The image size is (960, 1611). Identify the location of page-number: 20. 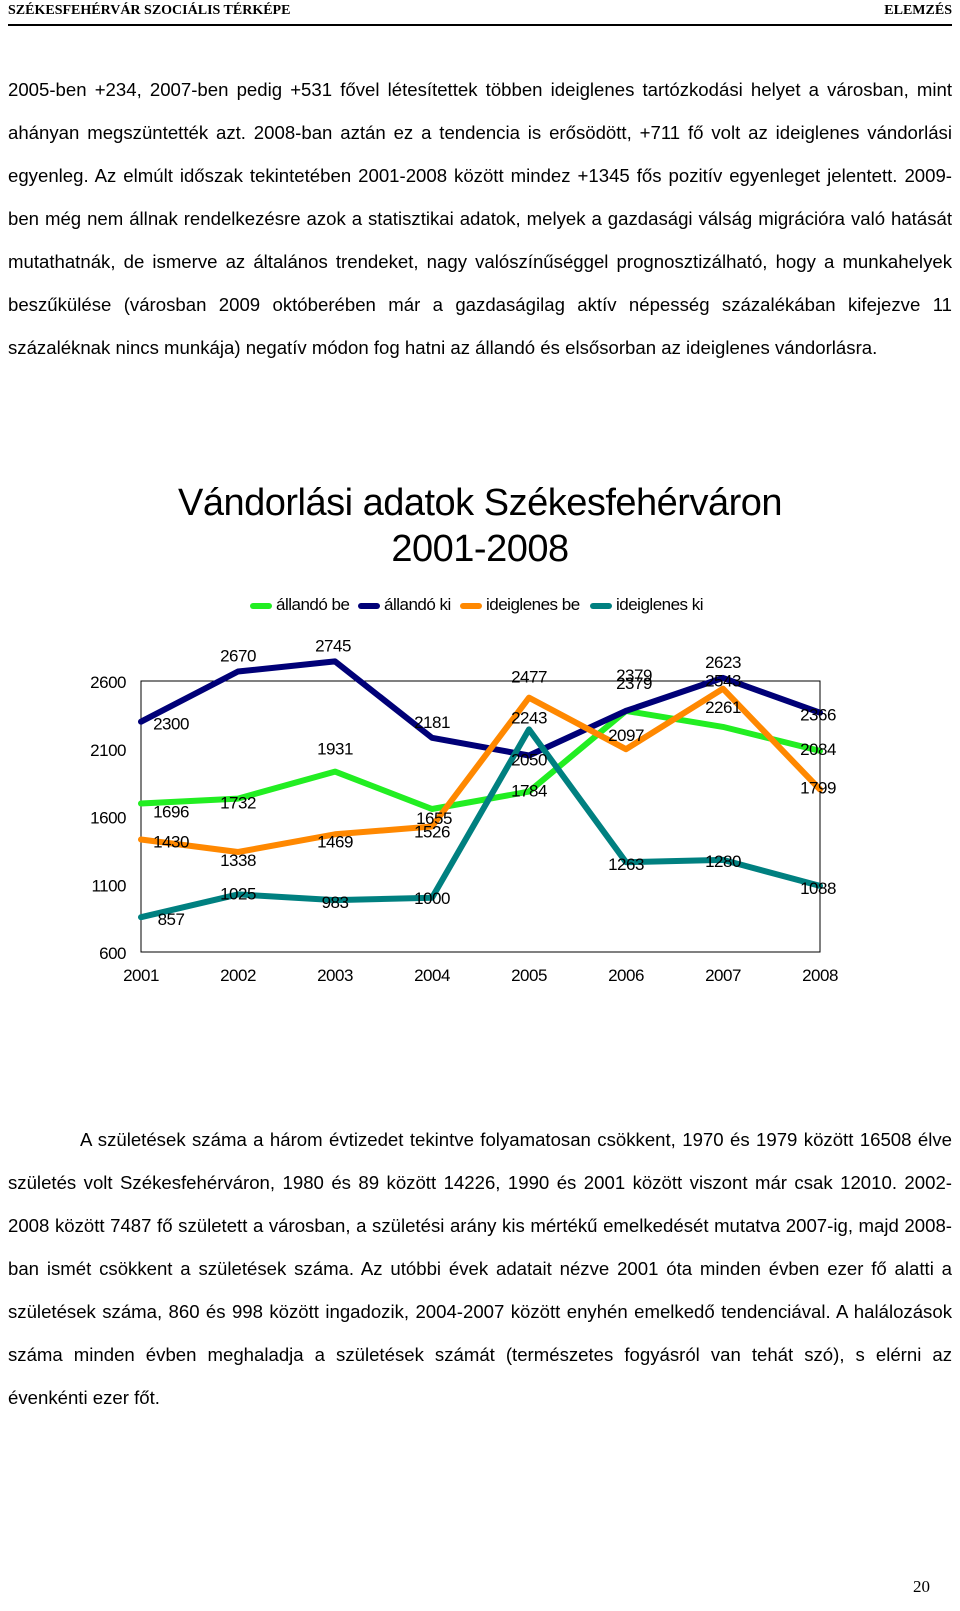
(921, 1586).